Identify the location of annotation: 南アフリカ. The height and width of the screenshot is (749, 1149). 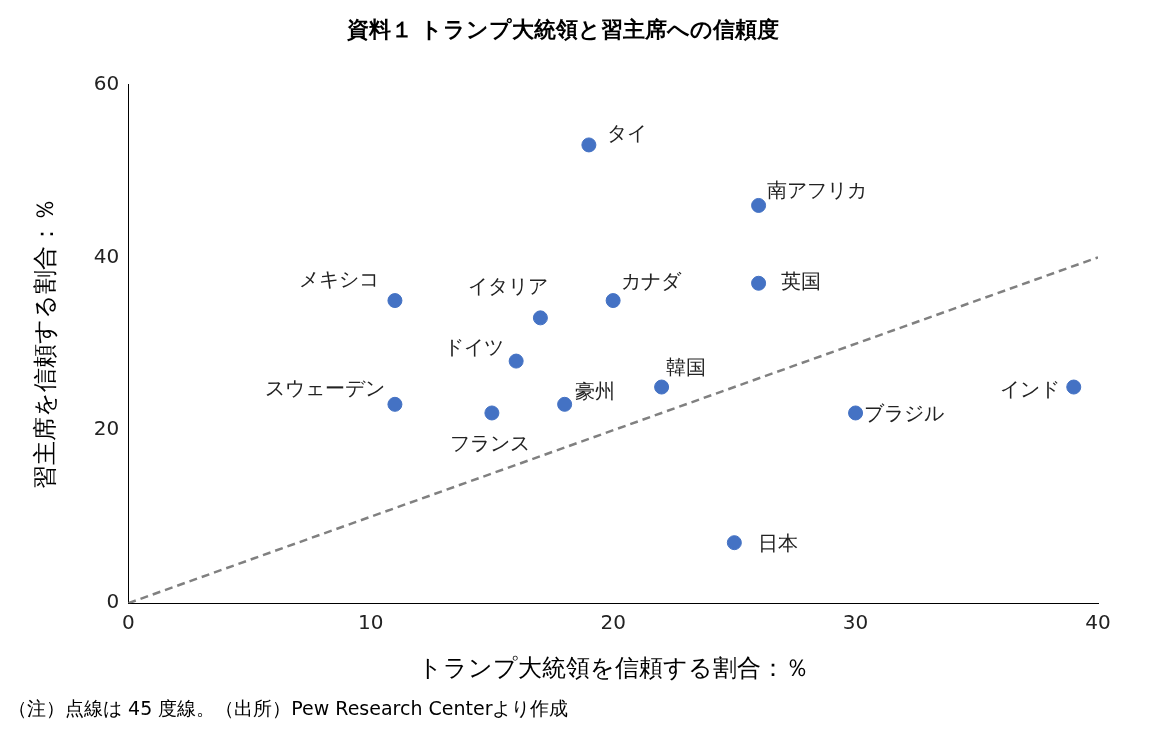
(816, 189).